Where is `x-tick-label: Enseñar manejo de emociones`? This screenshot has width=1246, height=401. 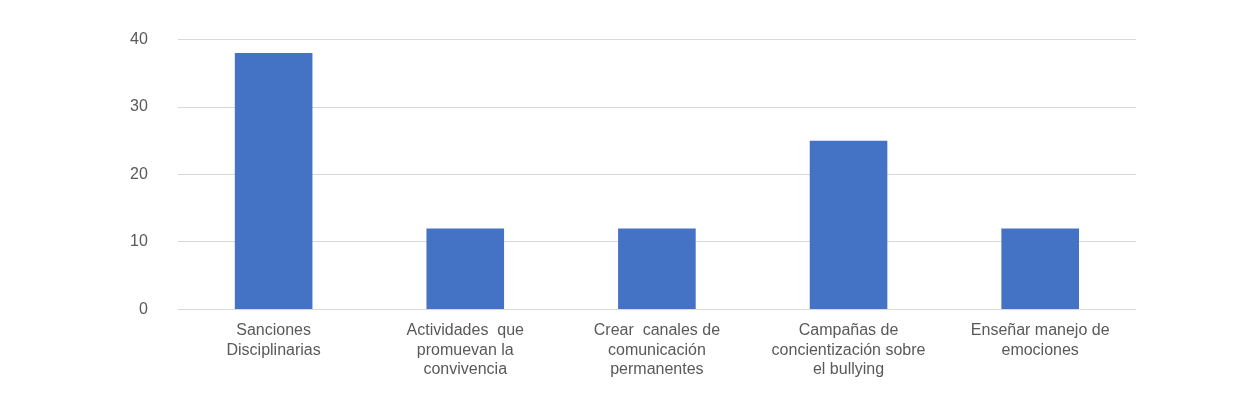
x-tick-label: Enseñar manejo de emociones is located at coordinates (1040, 339).